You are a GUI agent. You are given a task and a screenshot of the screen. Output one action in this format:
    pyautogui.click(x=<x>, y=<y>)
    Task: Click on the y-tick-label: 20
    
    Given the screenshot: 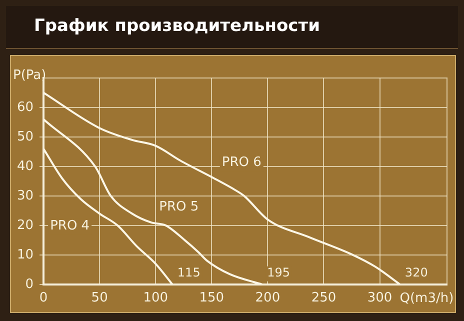 What is the action you would take?
    pyautogui.click(x=25, y=225)
    